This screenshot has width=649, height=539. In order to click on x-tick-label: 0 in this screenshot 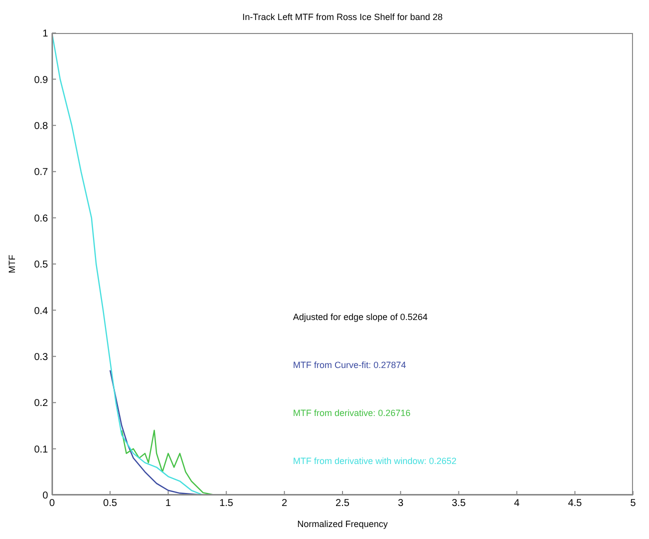, I will do `click(52, 504)`.